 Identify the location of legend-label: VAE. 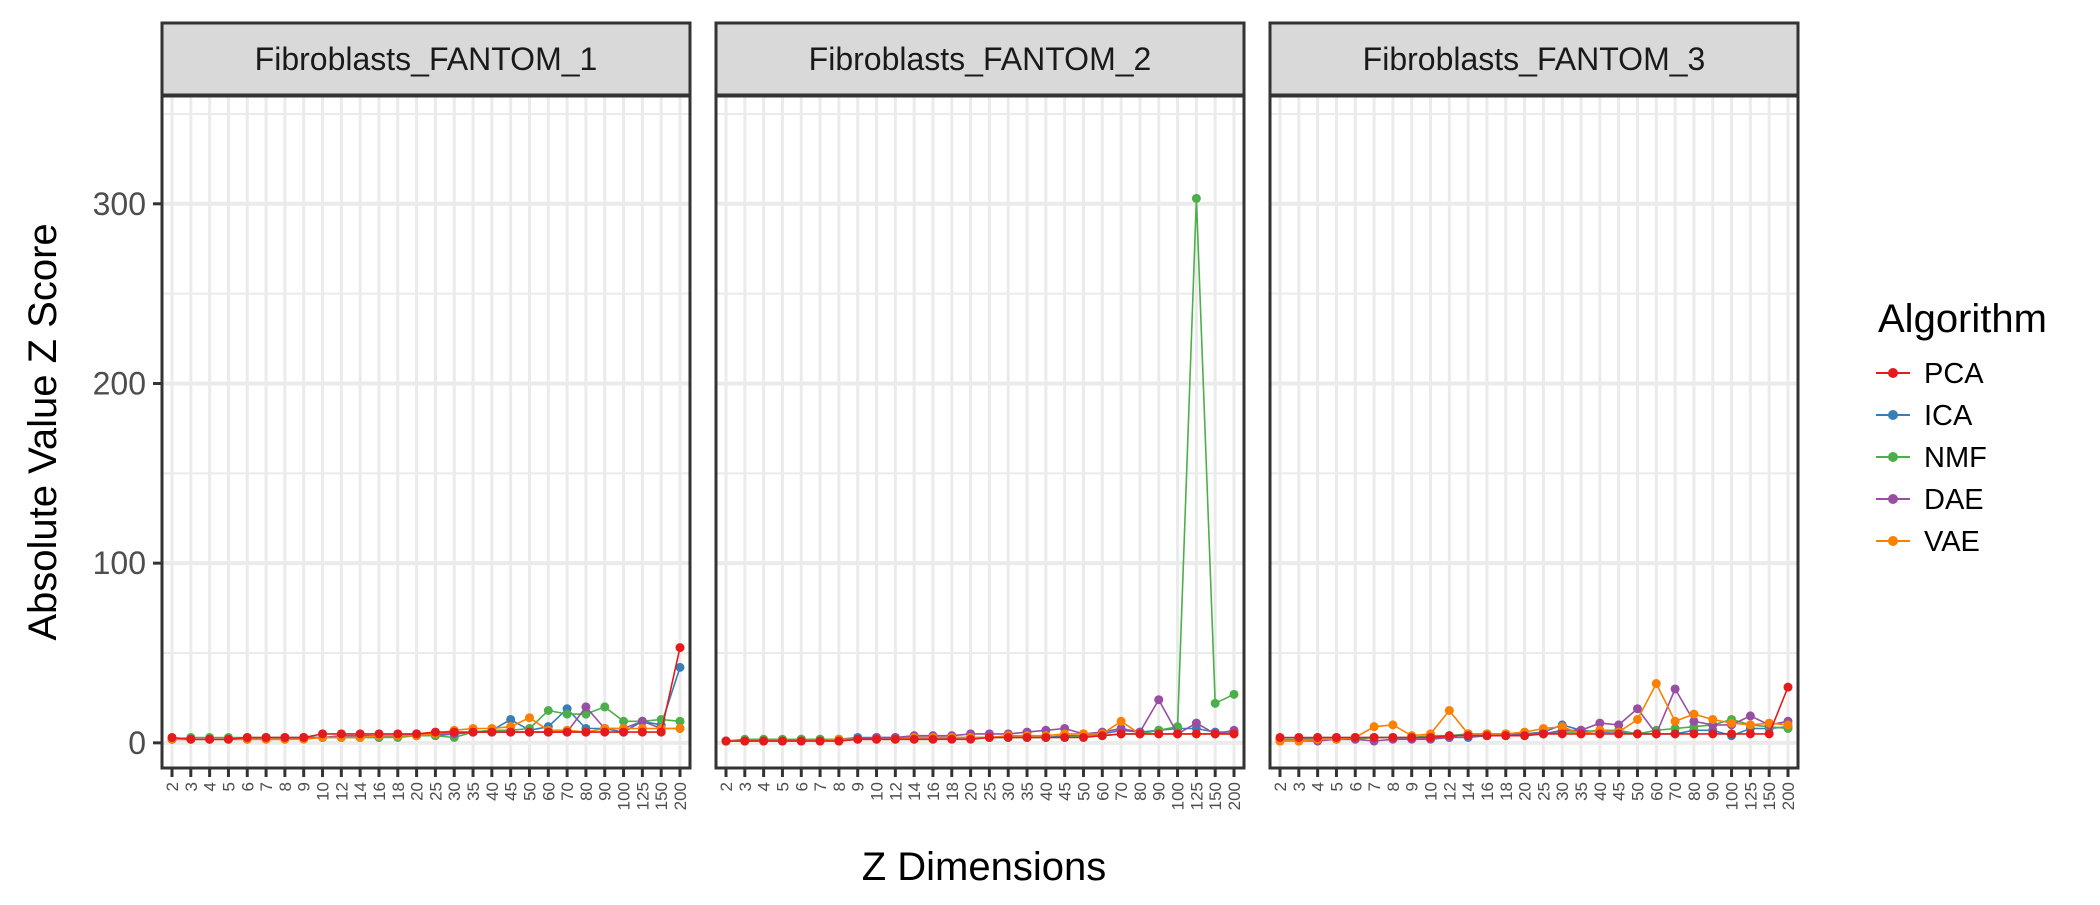
(1952, 542).